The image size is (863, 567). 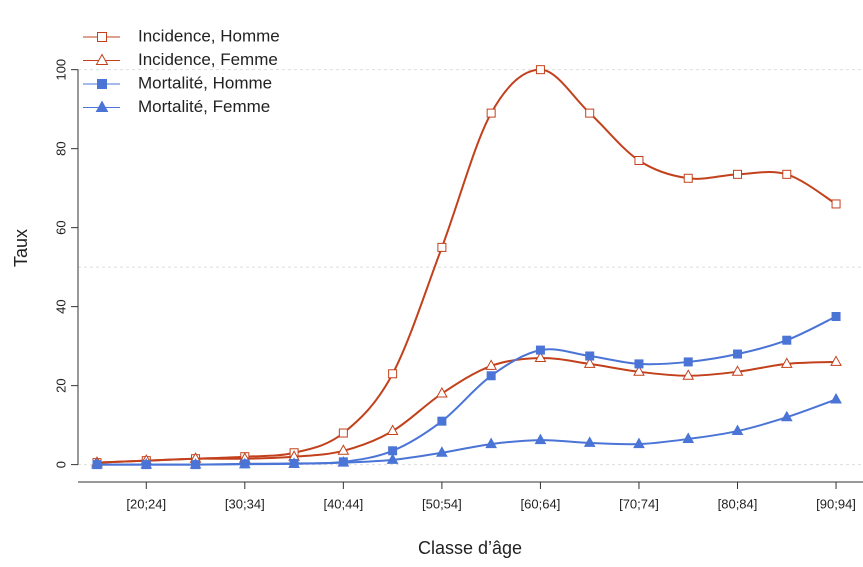 What do you see at coordinates (470, 548) in the screenshot?
I see `x-axis-label: Classe d’âge` at bounding box center [470, 548].